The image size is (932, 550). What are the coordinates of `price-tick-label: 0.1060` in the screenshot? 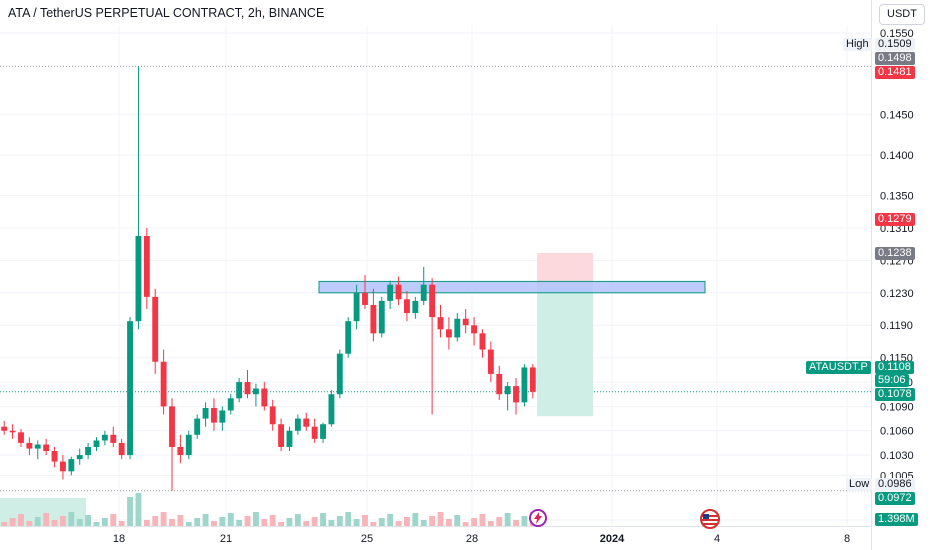 It's located at (897, 432).